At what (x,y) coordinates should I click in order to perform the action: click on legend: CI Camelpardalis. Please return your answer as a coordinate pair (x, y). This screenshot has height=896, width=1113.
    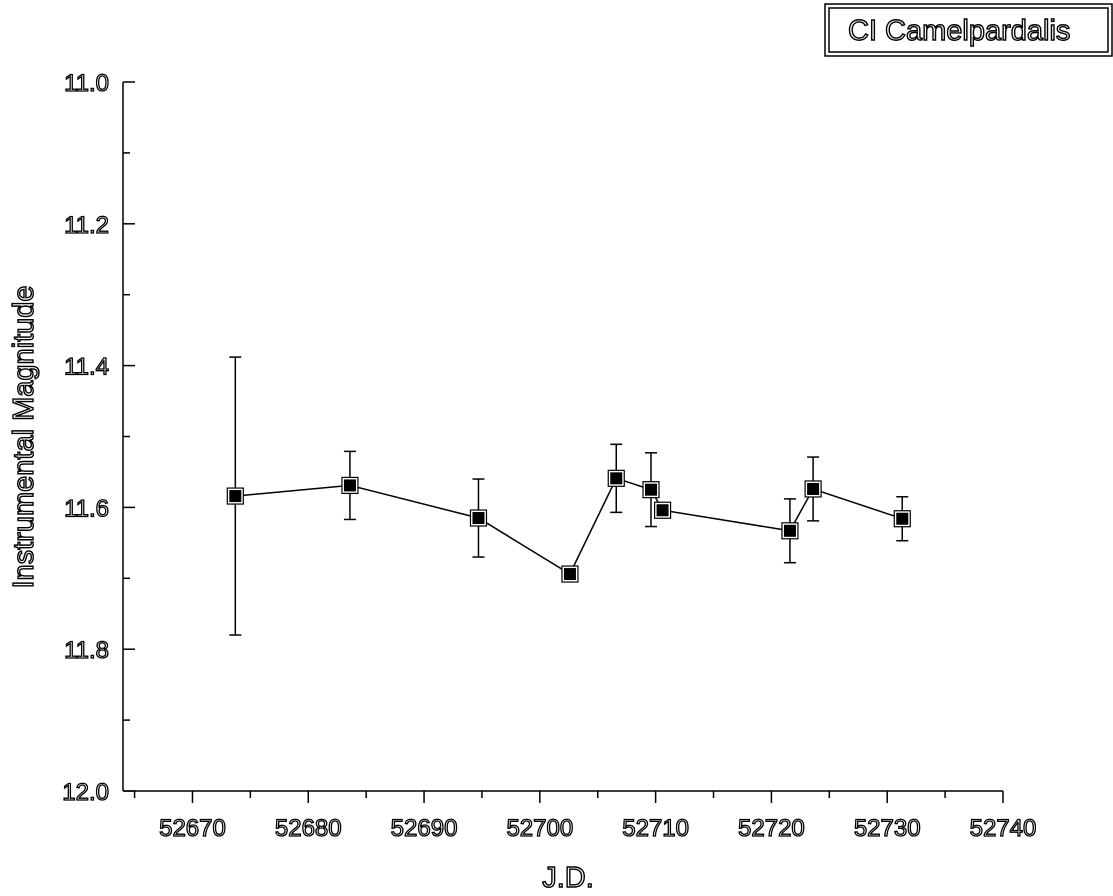
    Looking at the image, I should click on (968, 30).